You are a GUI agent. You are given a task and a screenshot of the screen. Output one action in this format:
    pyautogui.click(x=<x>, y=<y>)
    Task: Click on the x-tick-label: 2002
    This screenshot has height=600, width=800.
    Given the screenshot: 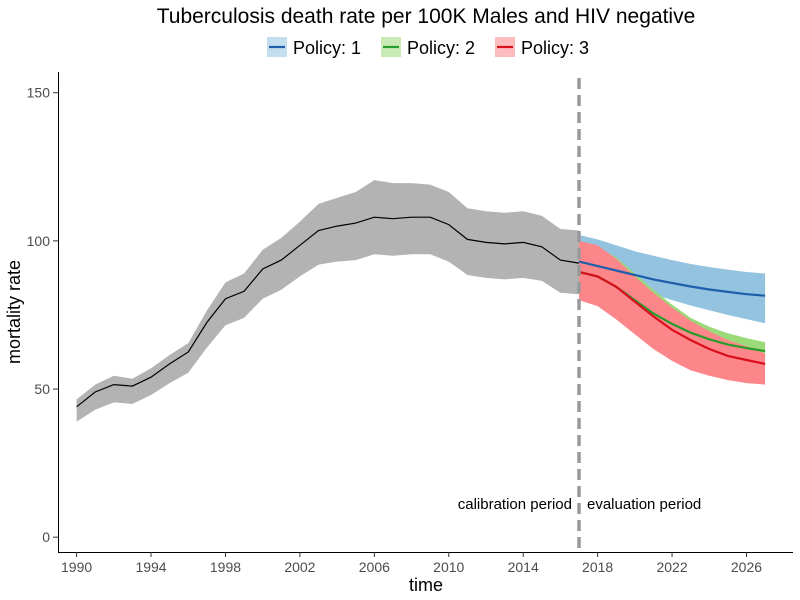 What is the action you would take?
    pyautogui.click(x=299, y=567)
    